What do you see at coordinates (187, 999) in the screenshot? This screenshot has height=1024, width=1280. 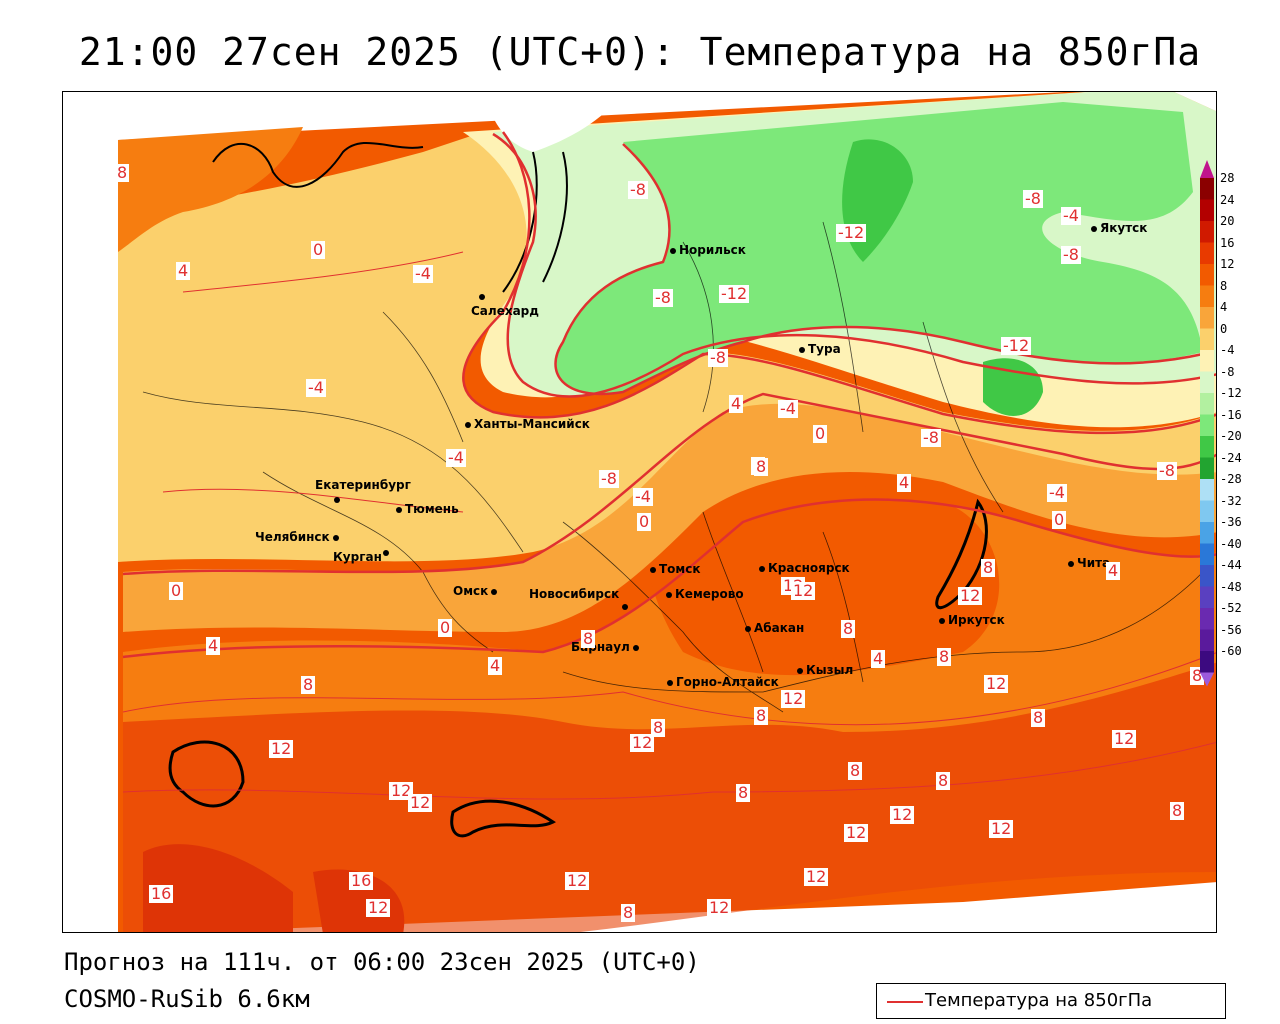 I see `model-name: COSMO-RuSib 6.6км` at bounding box center [187, 999].